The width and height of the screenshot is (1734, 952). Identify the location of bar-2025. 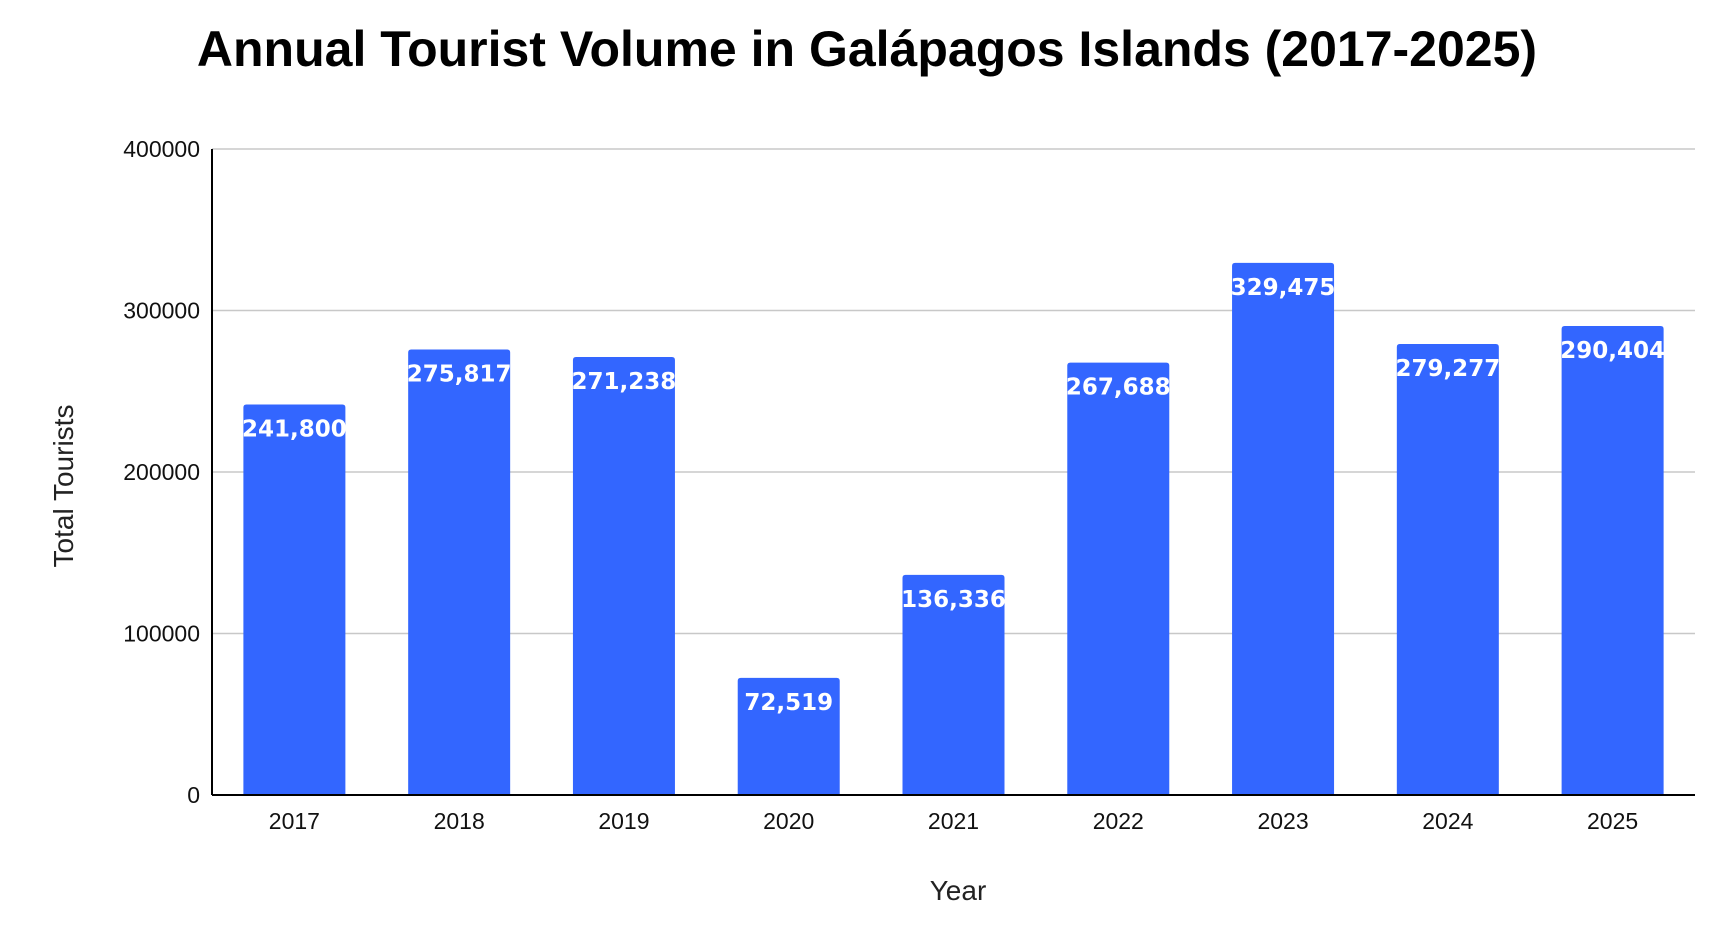
(1612, 560).